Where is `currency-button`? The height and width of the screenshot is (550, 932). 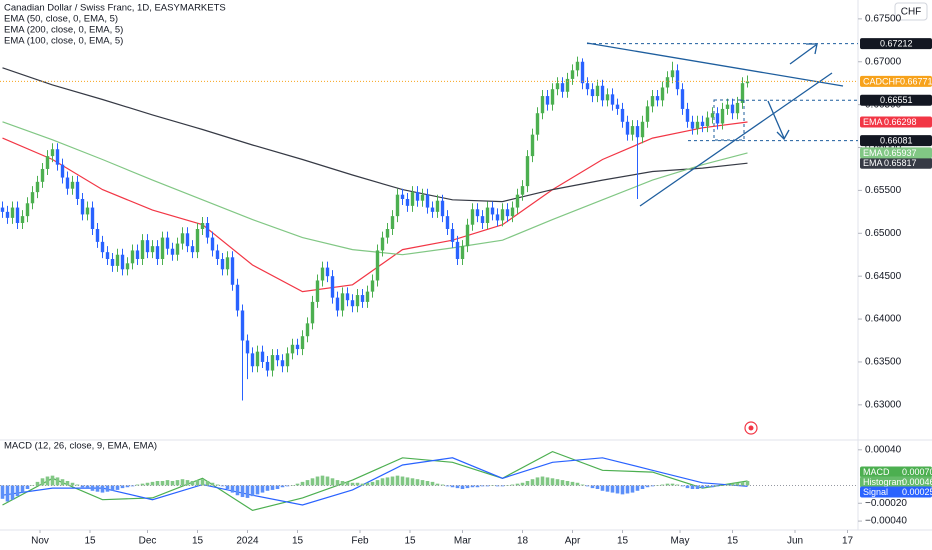
currency-button is located at coordinates (911, 11).